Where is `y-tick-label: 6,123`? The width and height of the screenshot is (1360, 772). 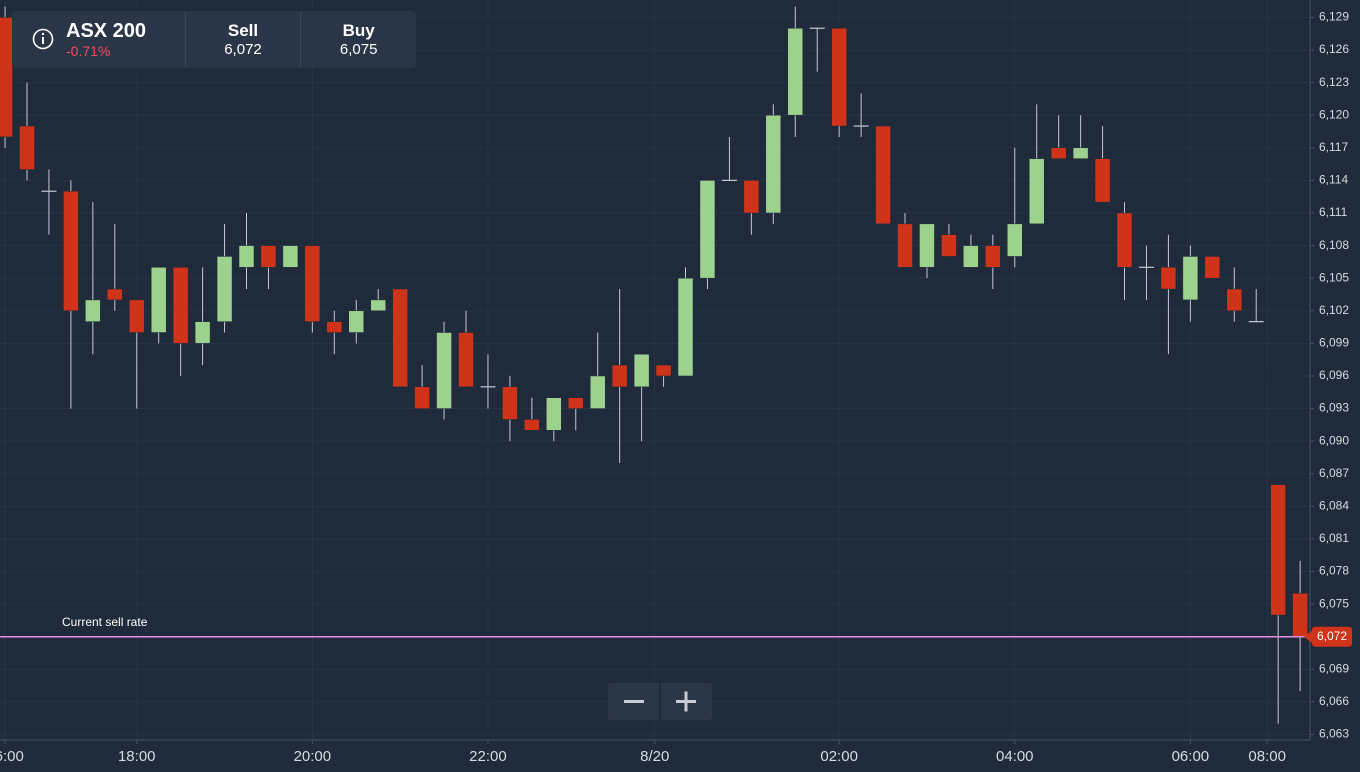
y-tick-label: 6,123 is located at coordinates (1334, 82).